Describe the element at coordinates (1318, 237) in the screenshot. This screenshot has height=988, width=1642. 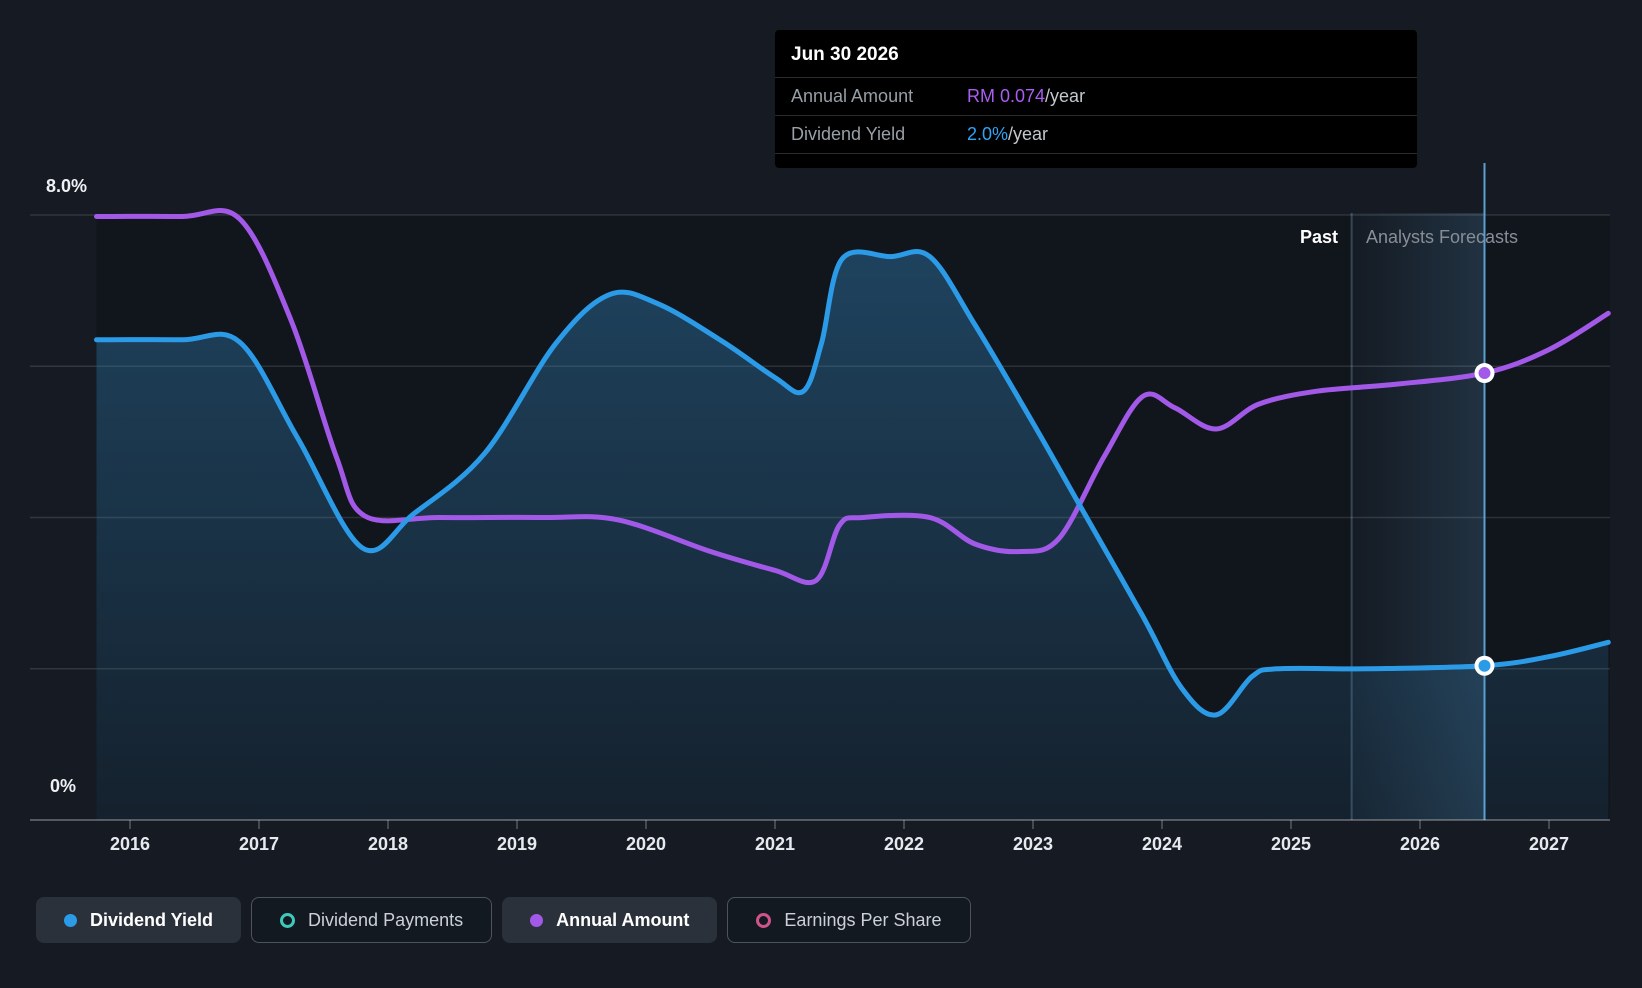
I see `past-label: Past` at that location.